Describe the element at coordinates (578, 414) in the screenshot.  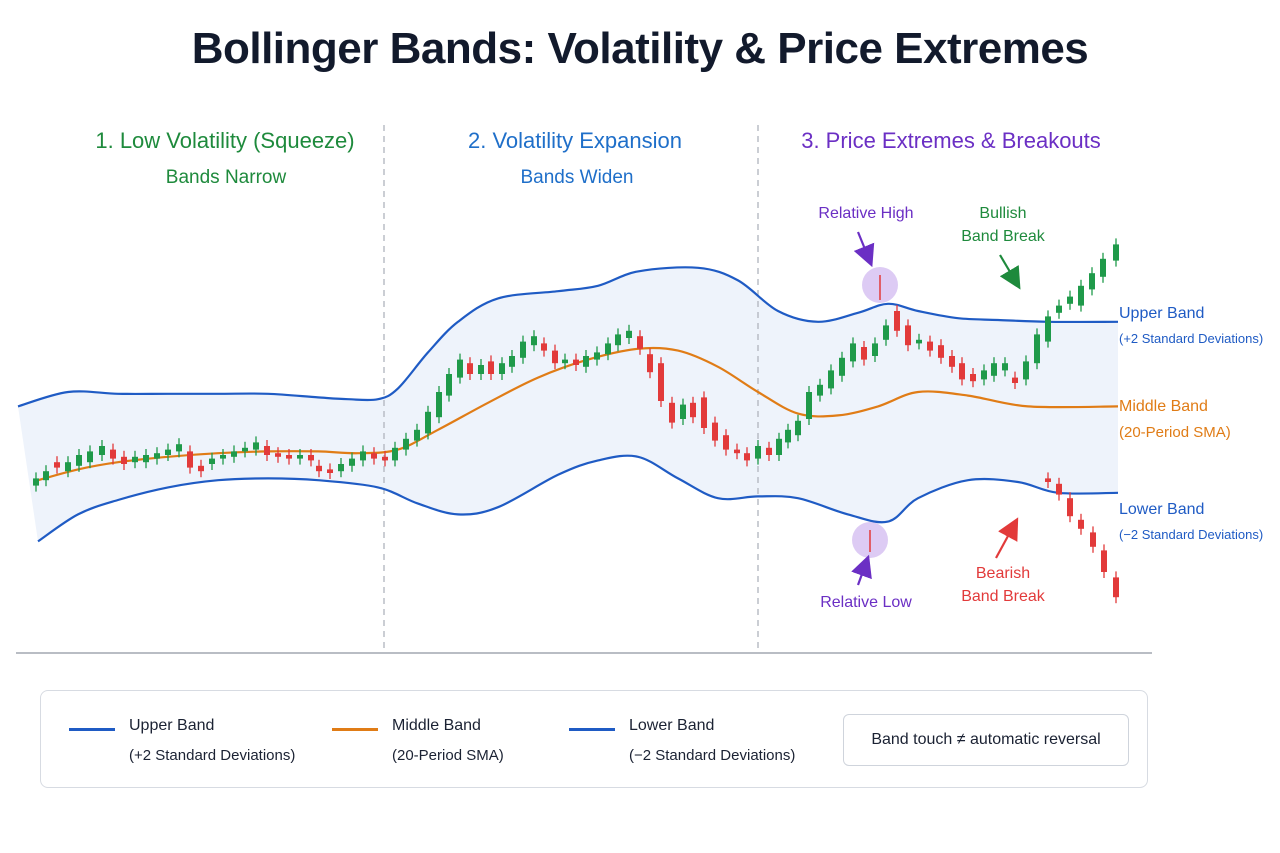
I see `middle-band-line` at that location.